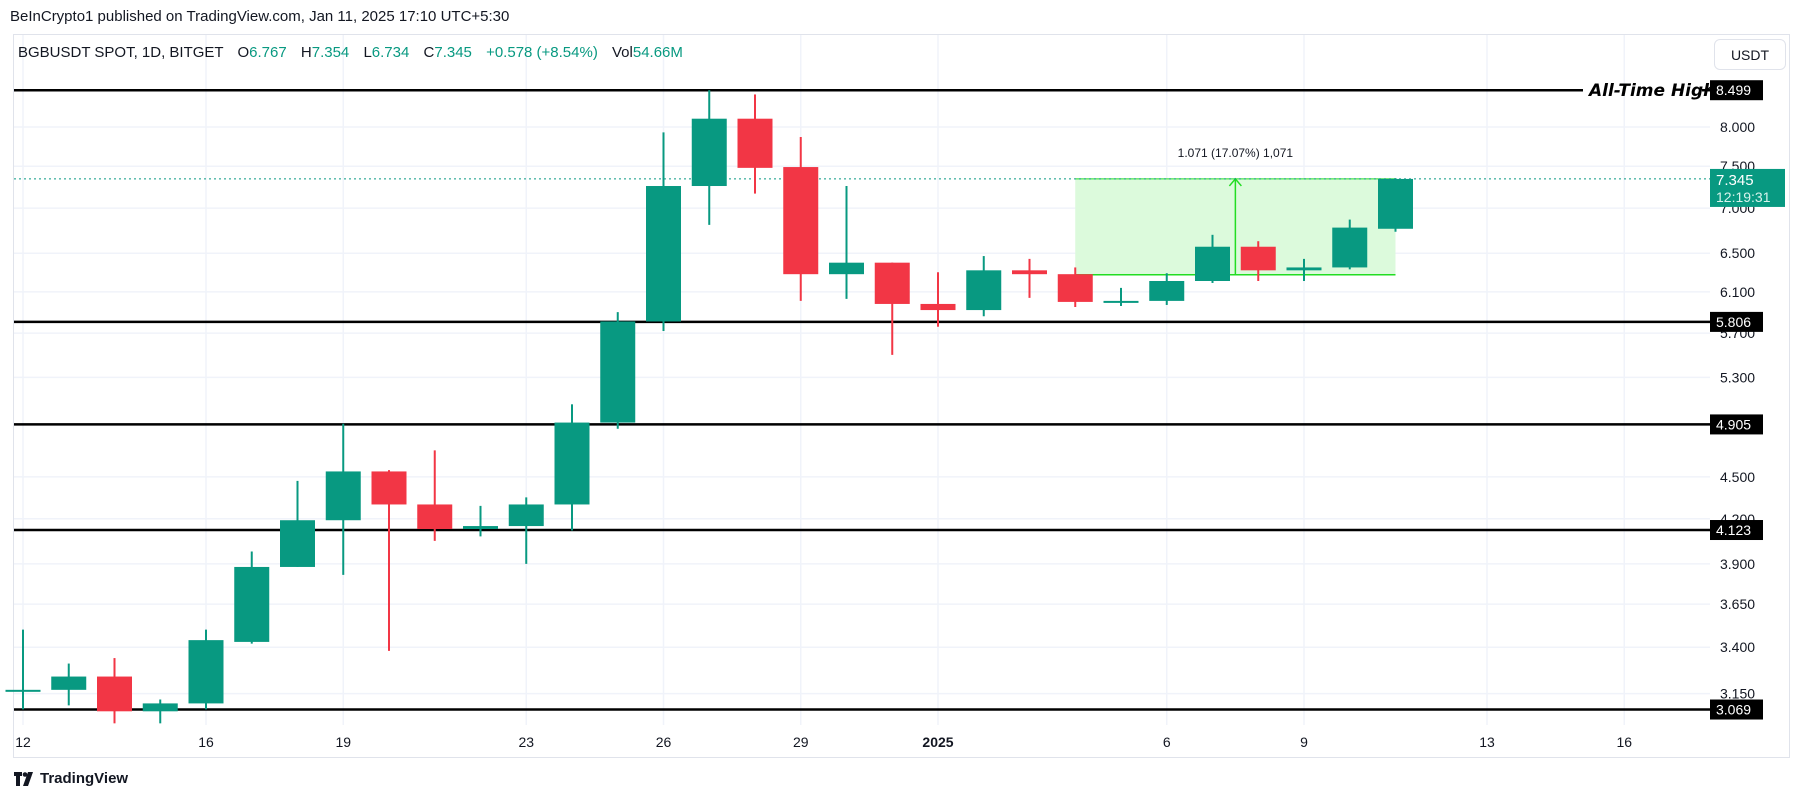  I want to click on price-tick-label: 3.900, so click(1737, 564).